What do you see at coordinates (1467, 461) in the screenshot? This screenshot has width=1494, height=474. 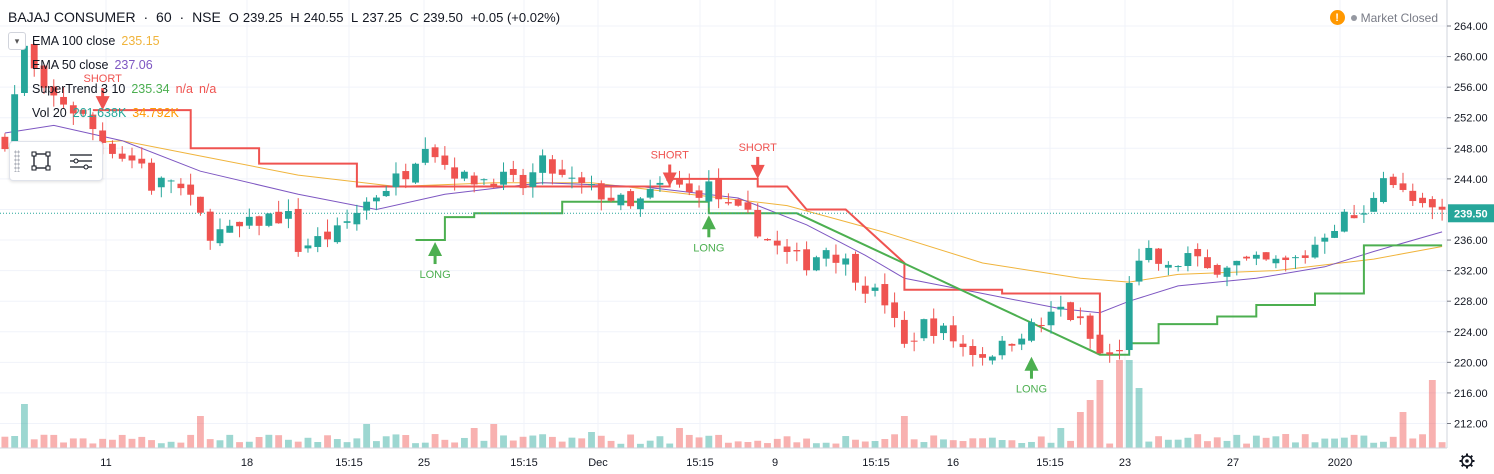 I see `settings-gear-icon` at bounding box center [1467, 461].